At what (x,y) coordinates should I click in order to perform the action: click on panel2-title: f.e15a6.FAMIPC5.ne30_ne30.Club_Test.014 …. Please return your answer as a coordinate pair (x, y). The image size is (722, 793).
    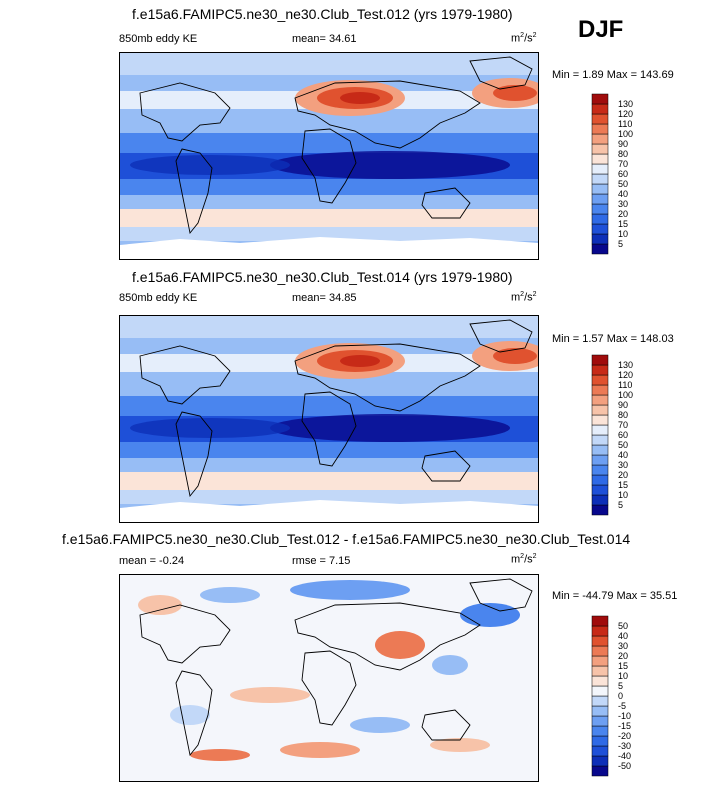
    Looking at the image, I should click on (322, 277).